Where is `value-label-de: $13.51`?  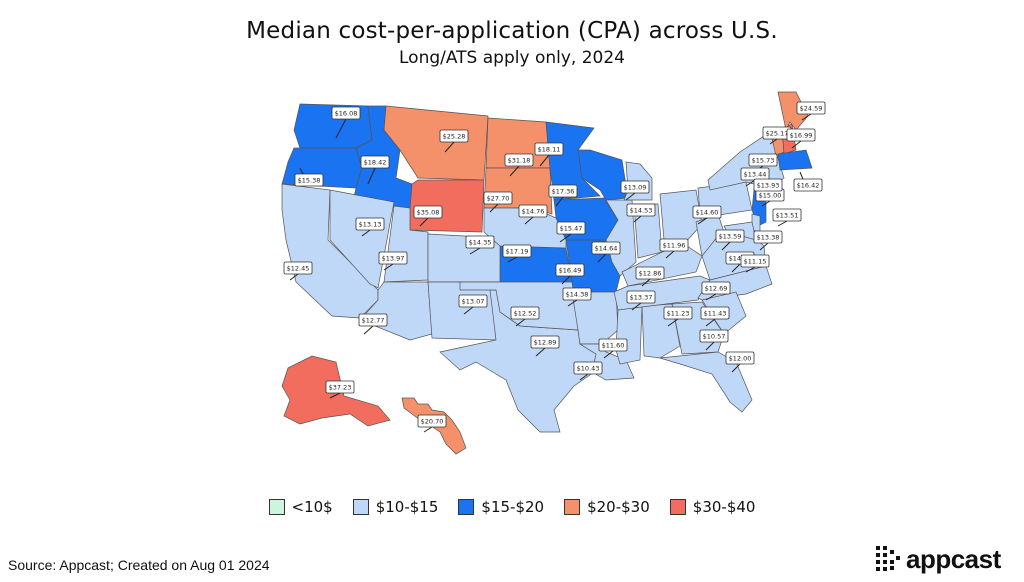 value-label-de: $13.51 is located at coordinates (787, 215).